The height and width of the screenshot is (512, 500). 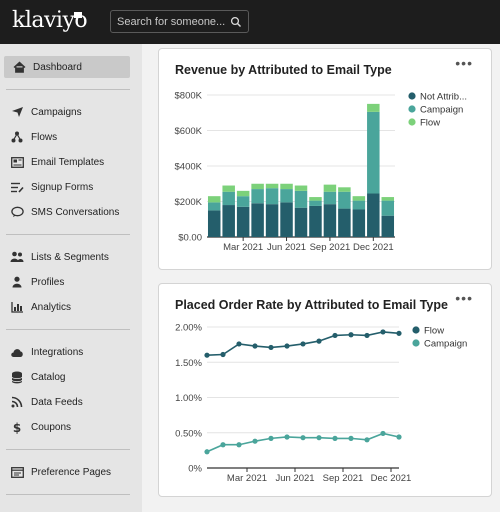 What do you see at coordinates (71, 307) in the screenshot?
I see `sidebar-item-analytics: Analytics` at bounding box center [71, 307].